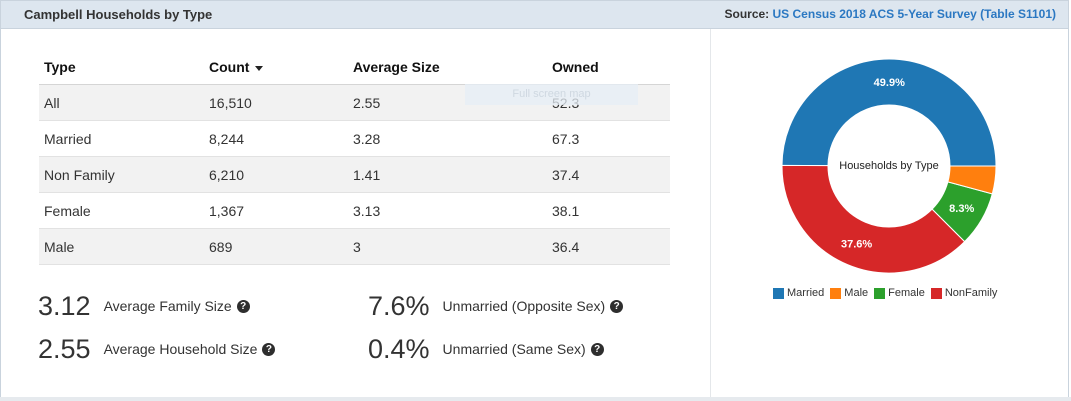 The width and height of the screenshot is (1071, 401). Describe the element at coordinates (64, 305) in the screenshot. I see `stat-value: 3.12` at that location.